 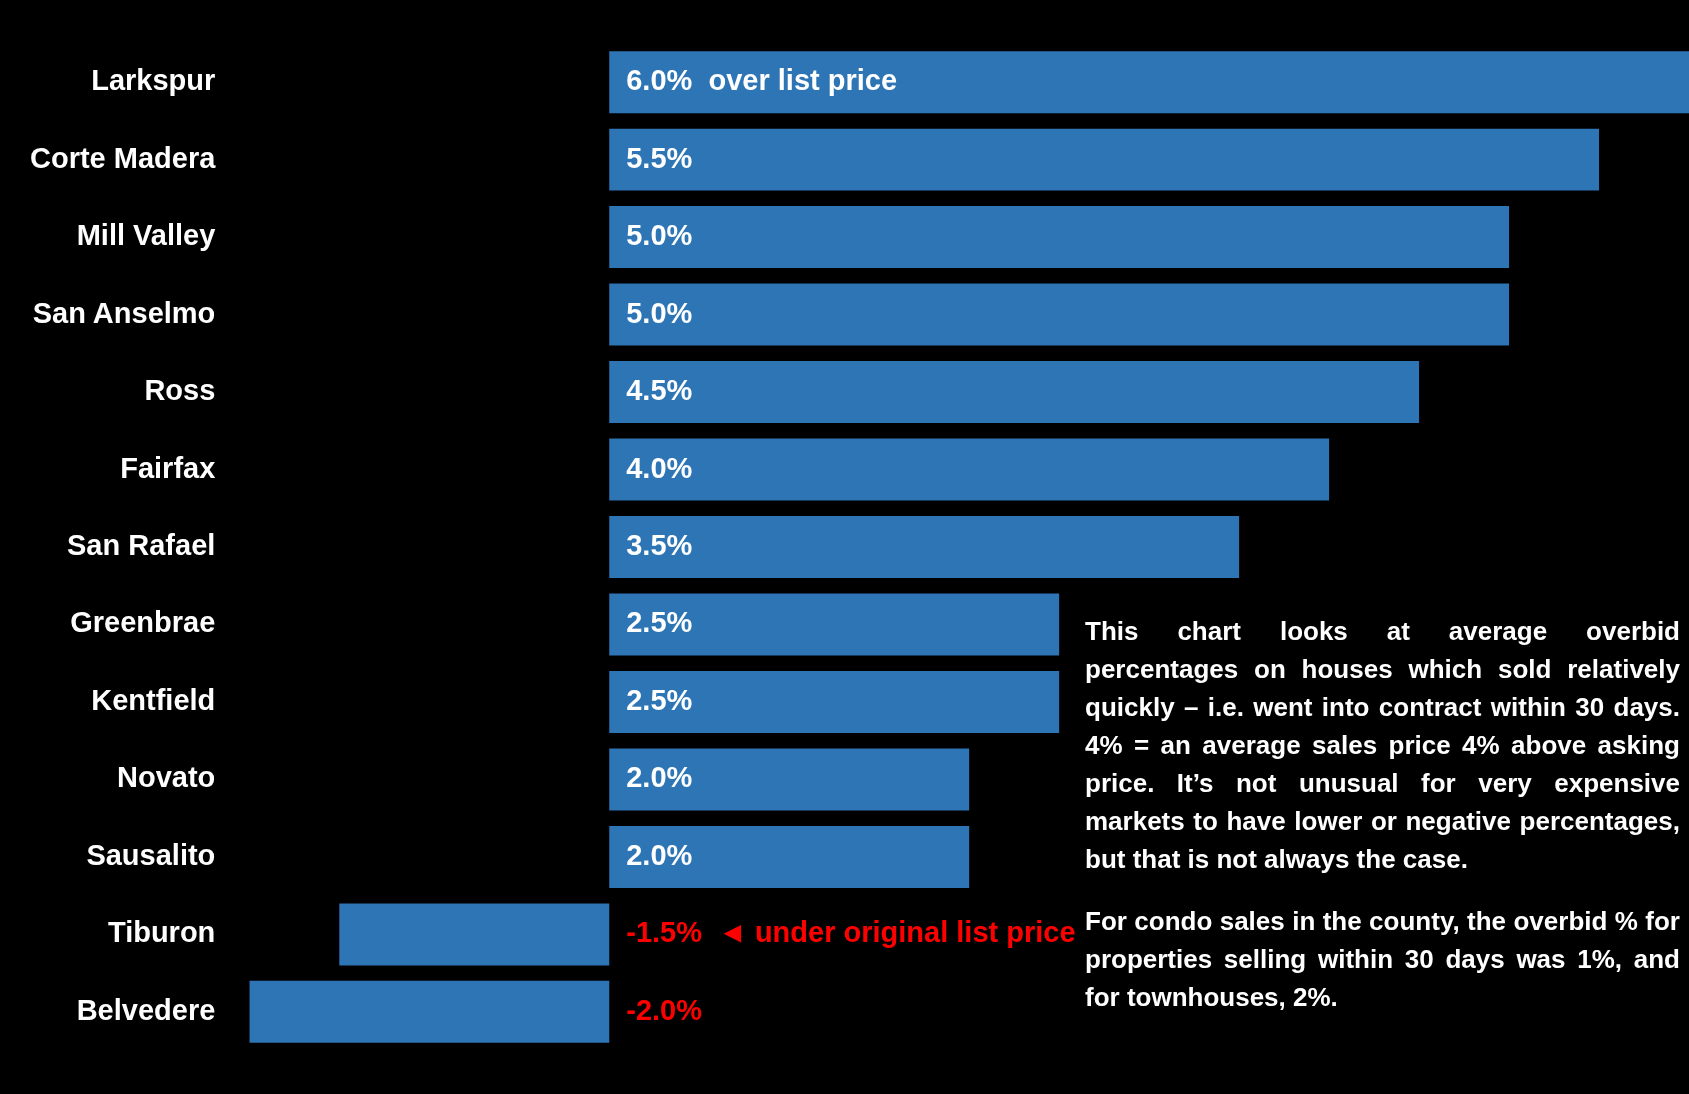 What do you see at coordinates (168, 467) in the screenshot?
I see `y-tick-label: Fairfax` at bounding box center [168, 467].